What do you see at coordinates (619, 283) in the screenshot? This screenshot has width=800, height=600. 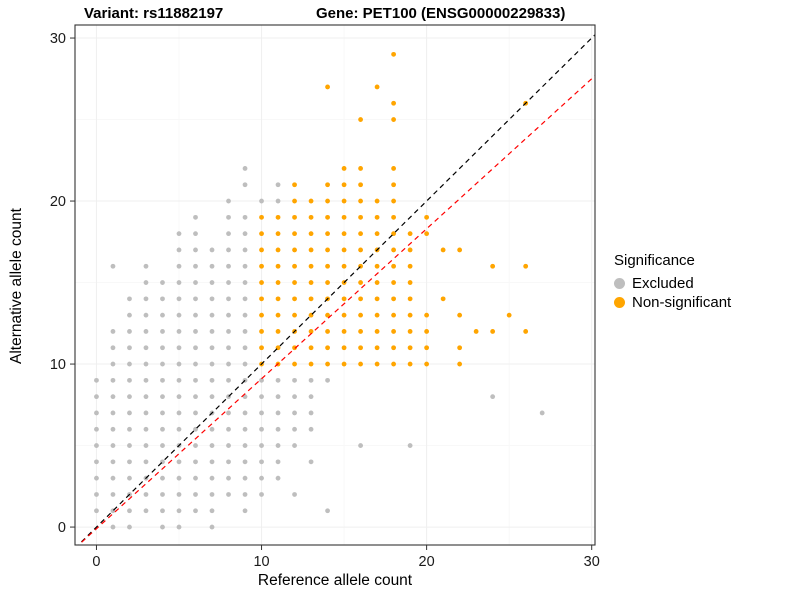 I see `excluded-dot-icon` at bounding box center [619, 283].